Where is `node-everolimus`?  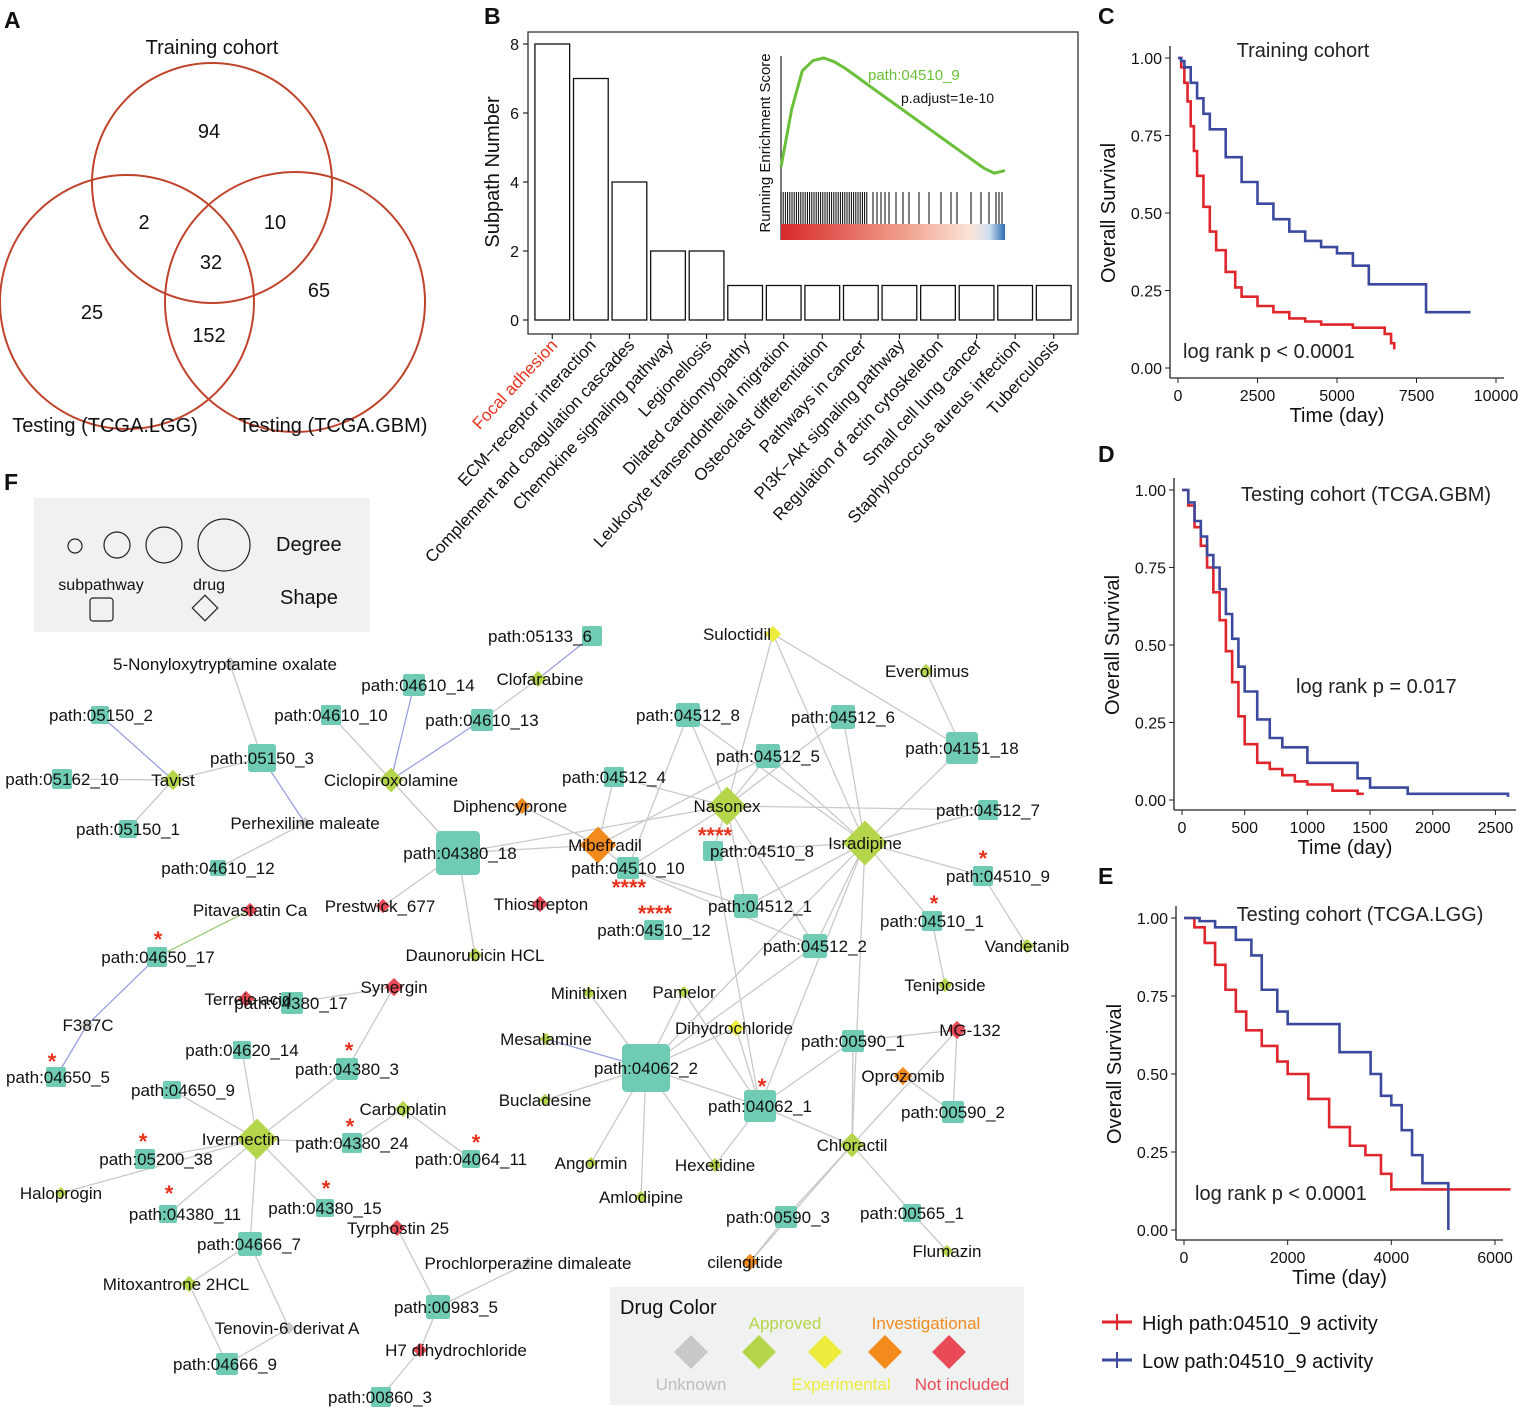
node-everolimus is located at coordinates (926, 671).